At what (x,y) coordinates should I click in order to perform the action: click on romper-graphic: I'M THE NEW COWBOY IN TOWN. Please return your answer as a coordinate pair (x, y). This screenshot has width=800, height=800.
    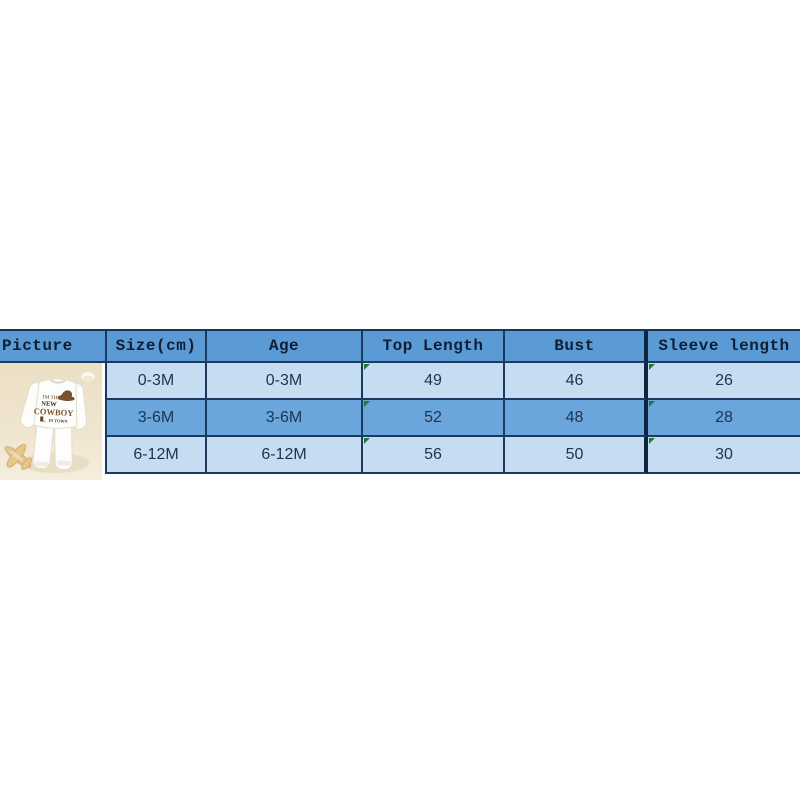
    Looking at the image, I should click on (54, 407).